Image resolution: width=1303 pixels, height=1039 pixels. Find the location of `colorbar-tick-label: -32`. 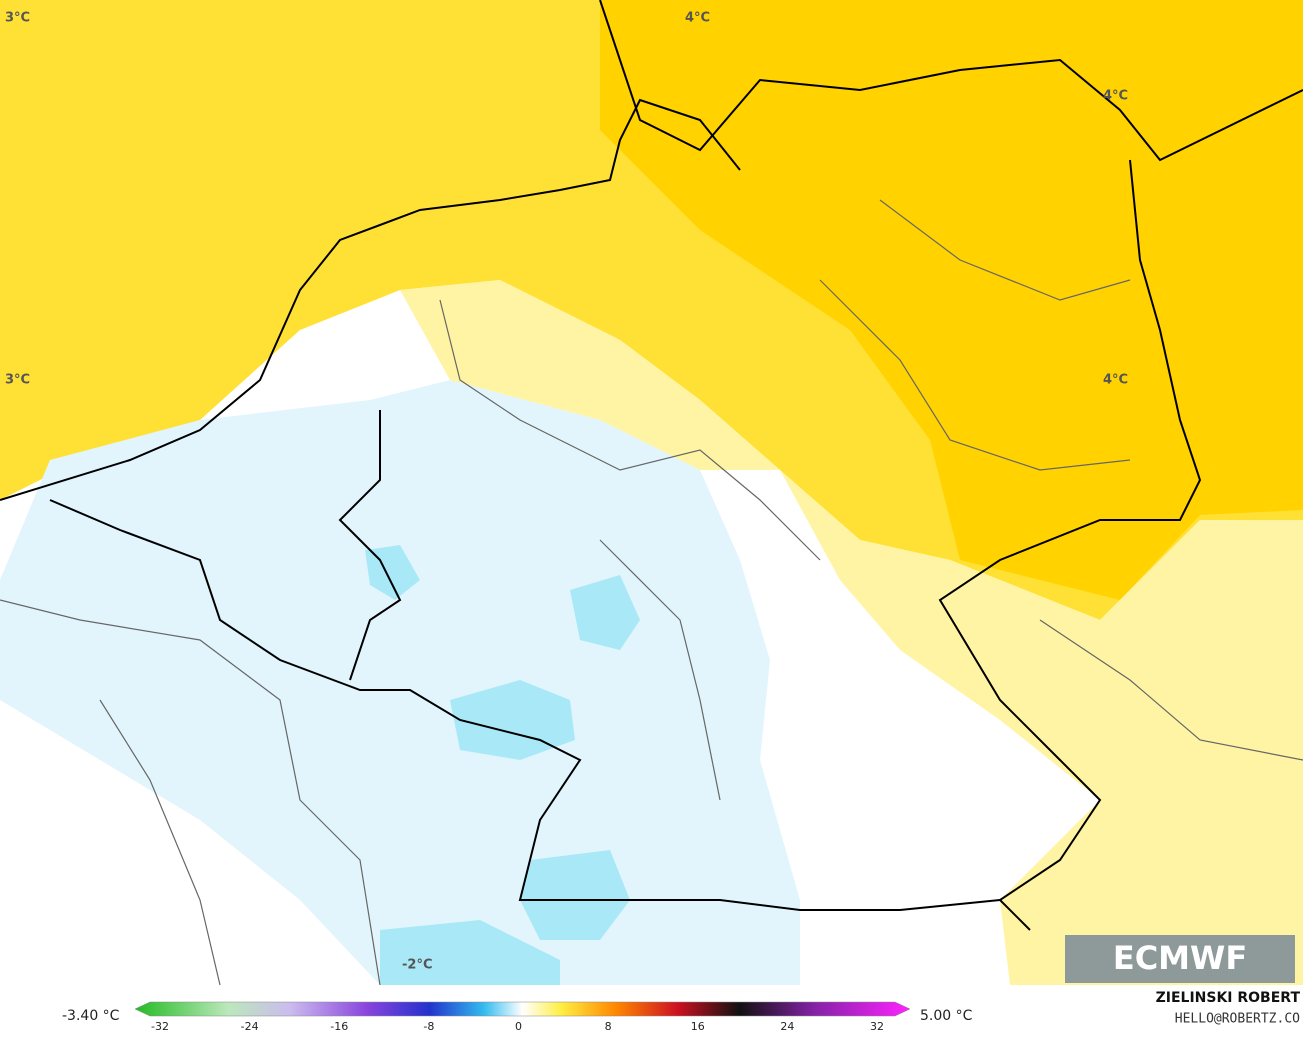

colorbar-tick-label: -32 is located at coordinates (160, 1026).